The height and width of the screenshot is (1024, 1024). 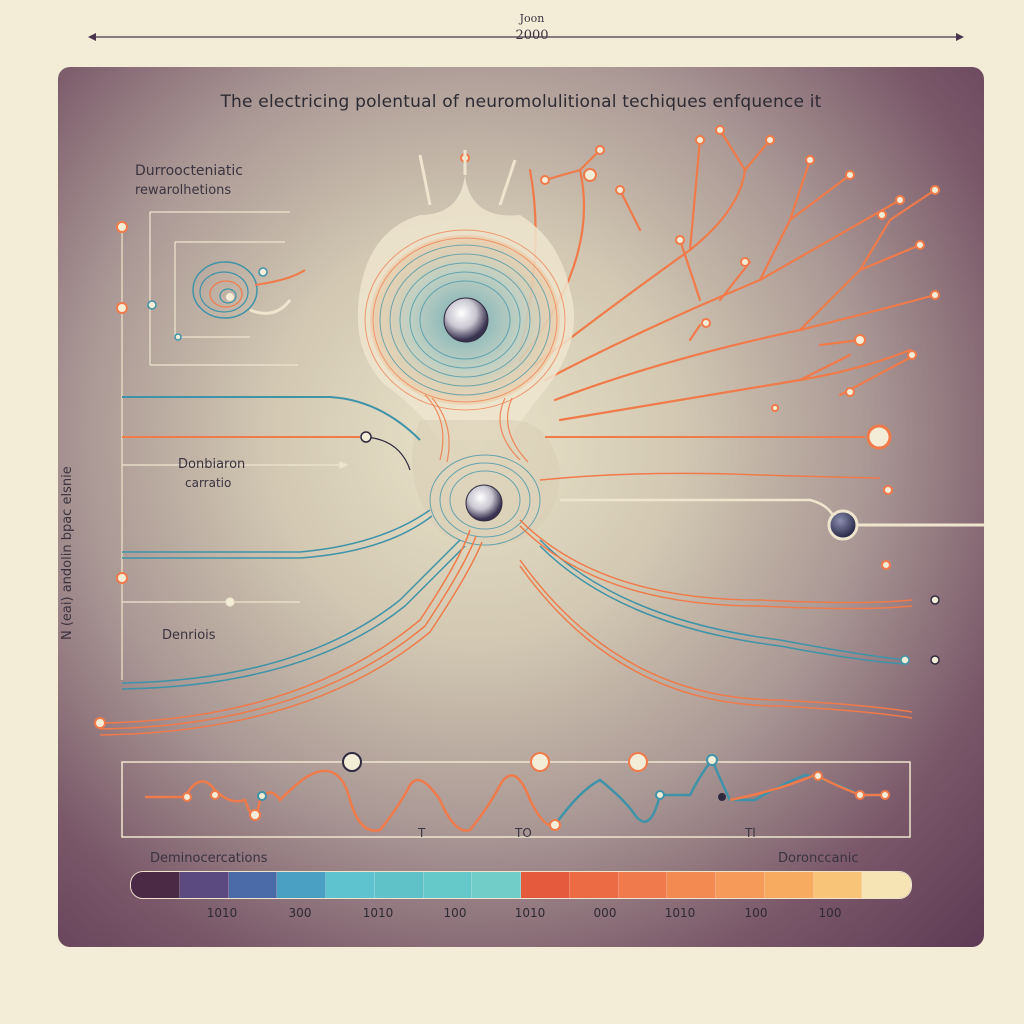 I want to click on top-scale-label-bottom: 2000, so click(x=532, y=35).